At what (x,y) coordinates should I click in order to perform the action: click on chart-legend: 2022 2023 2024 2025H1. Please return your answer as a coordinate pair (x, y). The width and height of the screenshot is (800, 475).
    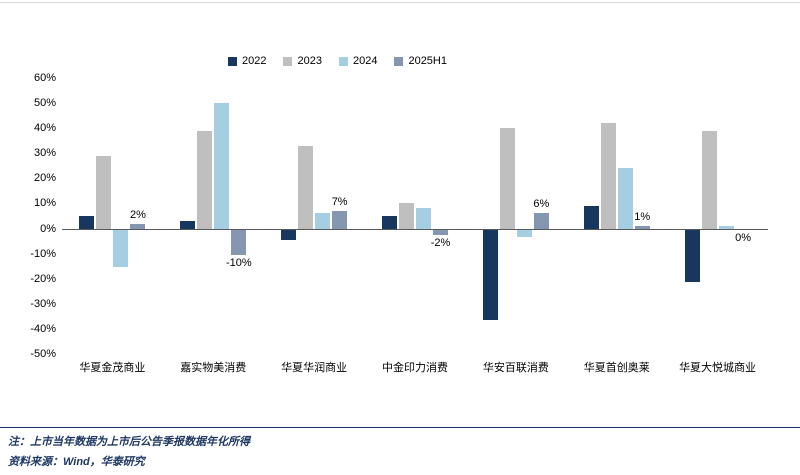
    Looking at the image, I should click on (337, 61).